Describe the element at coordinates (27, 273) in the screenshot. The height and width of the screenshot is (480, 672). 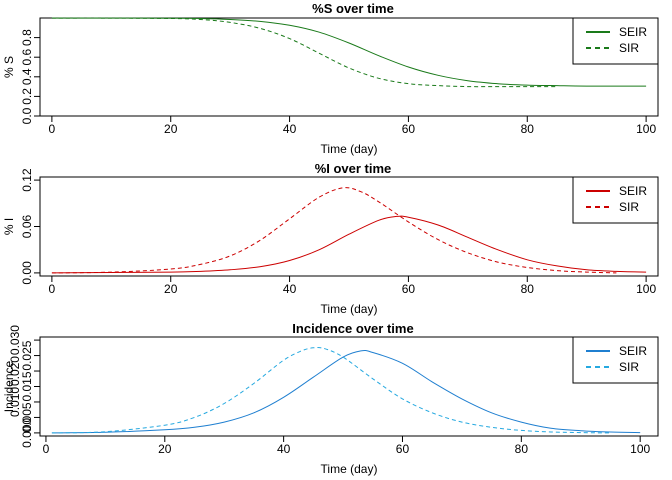
I see `y-tick-label: 0.00` at that location.